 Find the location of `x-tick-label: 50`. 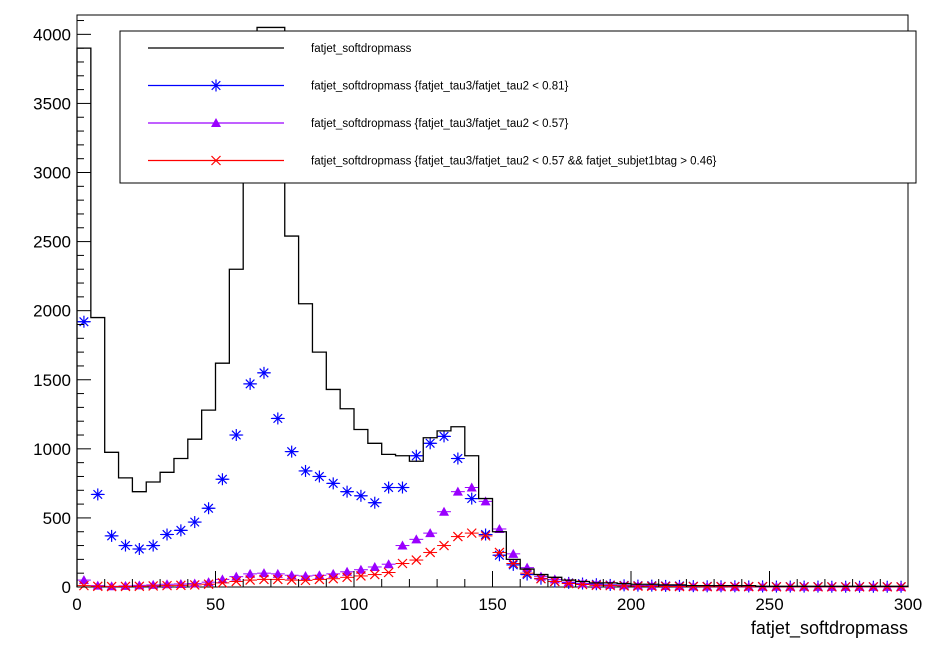

x-tick-label: 50 is located at coordinates (215, 604).